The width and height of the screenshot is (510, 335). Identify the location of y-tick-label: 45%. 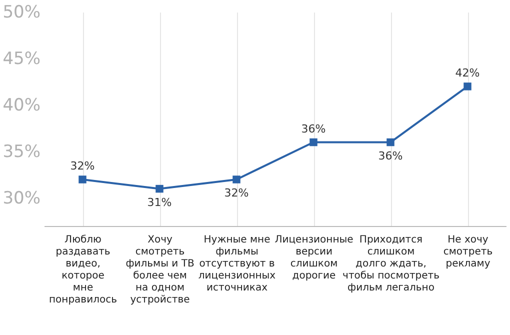
(21, 59).